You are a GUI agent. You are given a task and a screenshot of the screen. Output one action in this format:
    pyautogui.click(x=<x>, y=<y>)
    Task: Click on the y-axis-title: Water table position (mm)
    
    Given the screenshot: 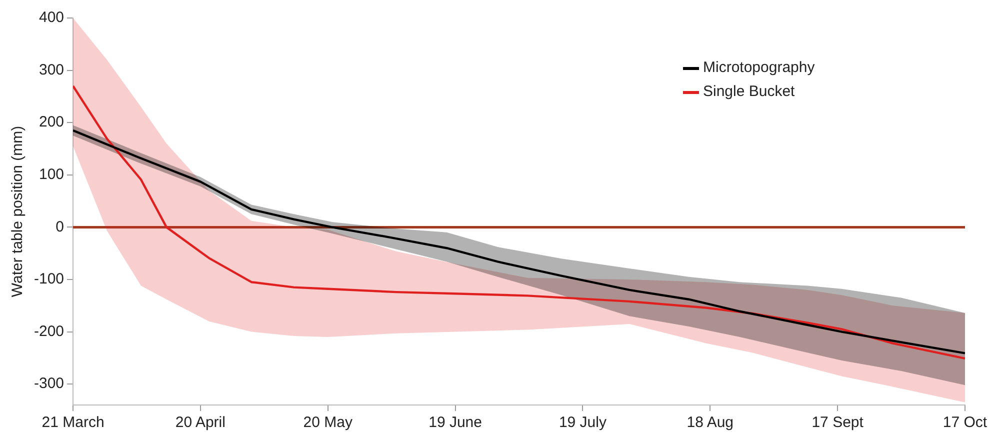 What is the action you would take?
    pyautogui.click(x=17, y=212)
    